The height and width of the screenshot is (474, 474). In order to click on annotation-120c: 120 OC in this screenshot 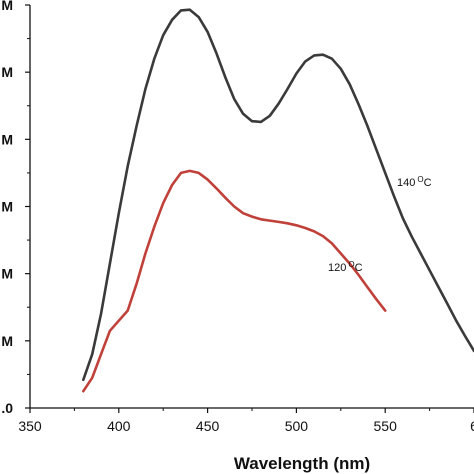, I will do `click(345, 267)`.